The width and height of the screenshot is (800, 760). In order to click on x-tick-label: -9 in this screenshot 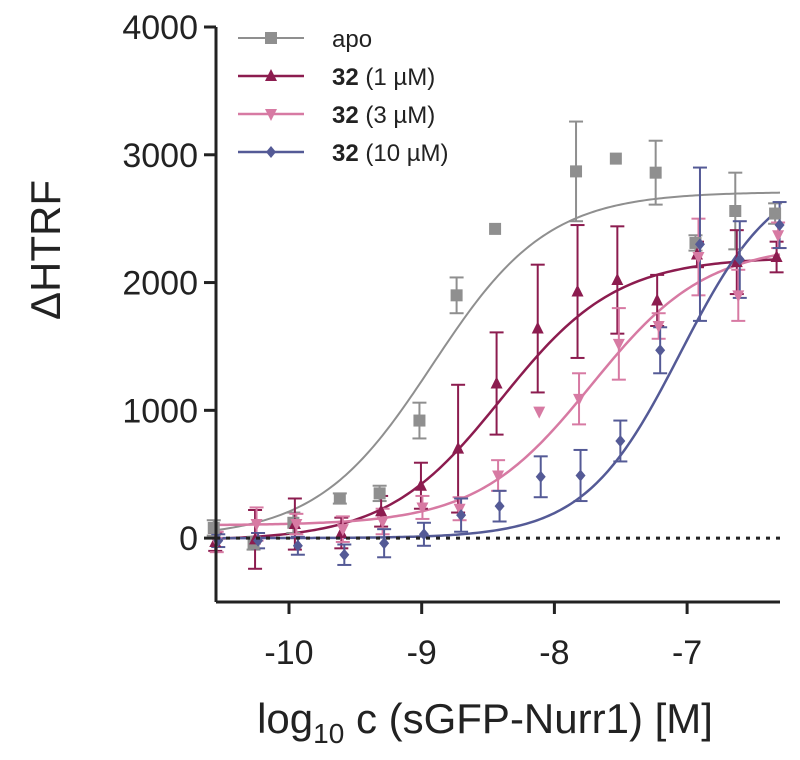, I will do `click(422, 653)`.